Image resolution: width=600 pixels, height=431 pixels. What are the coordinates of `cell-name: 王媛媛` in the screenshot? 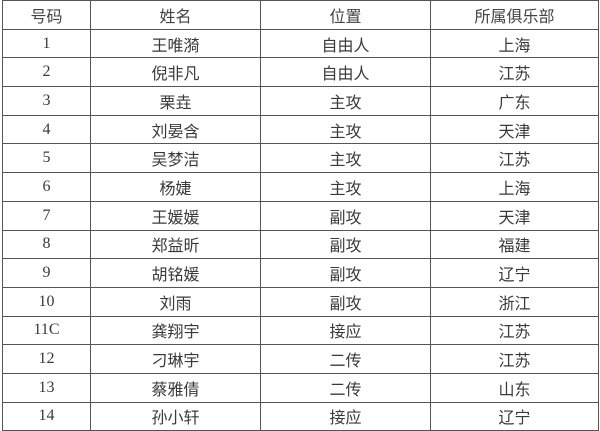 It's located at (175, 215).